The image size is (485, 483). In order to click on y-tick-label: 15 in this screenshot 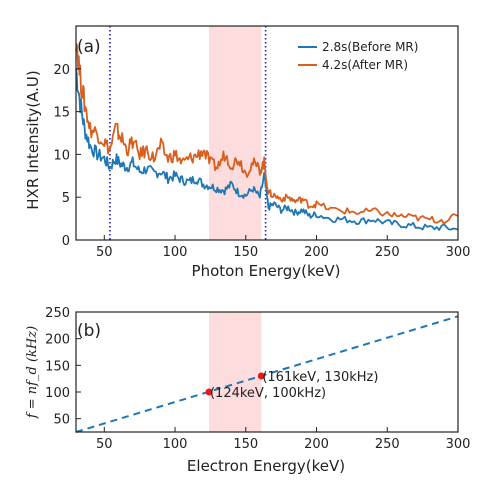, I will do `click(61, 113)`.